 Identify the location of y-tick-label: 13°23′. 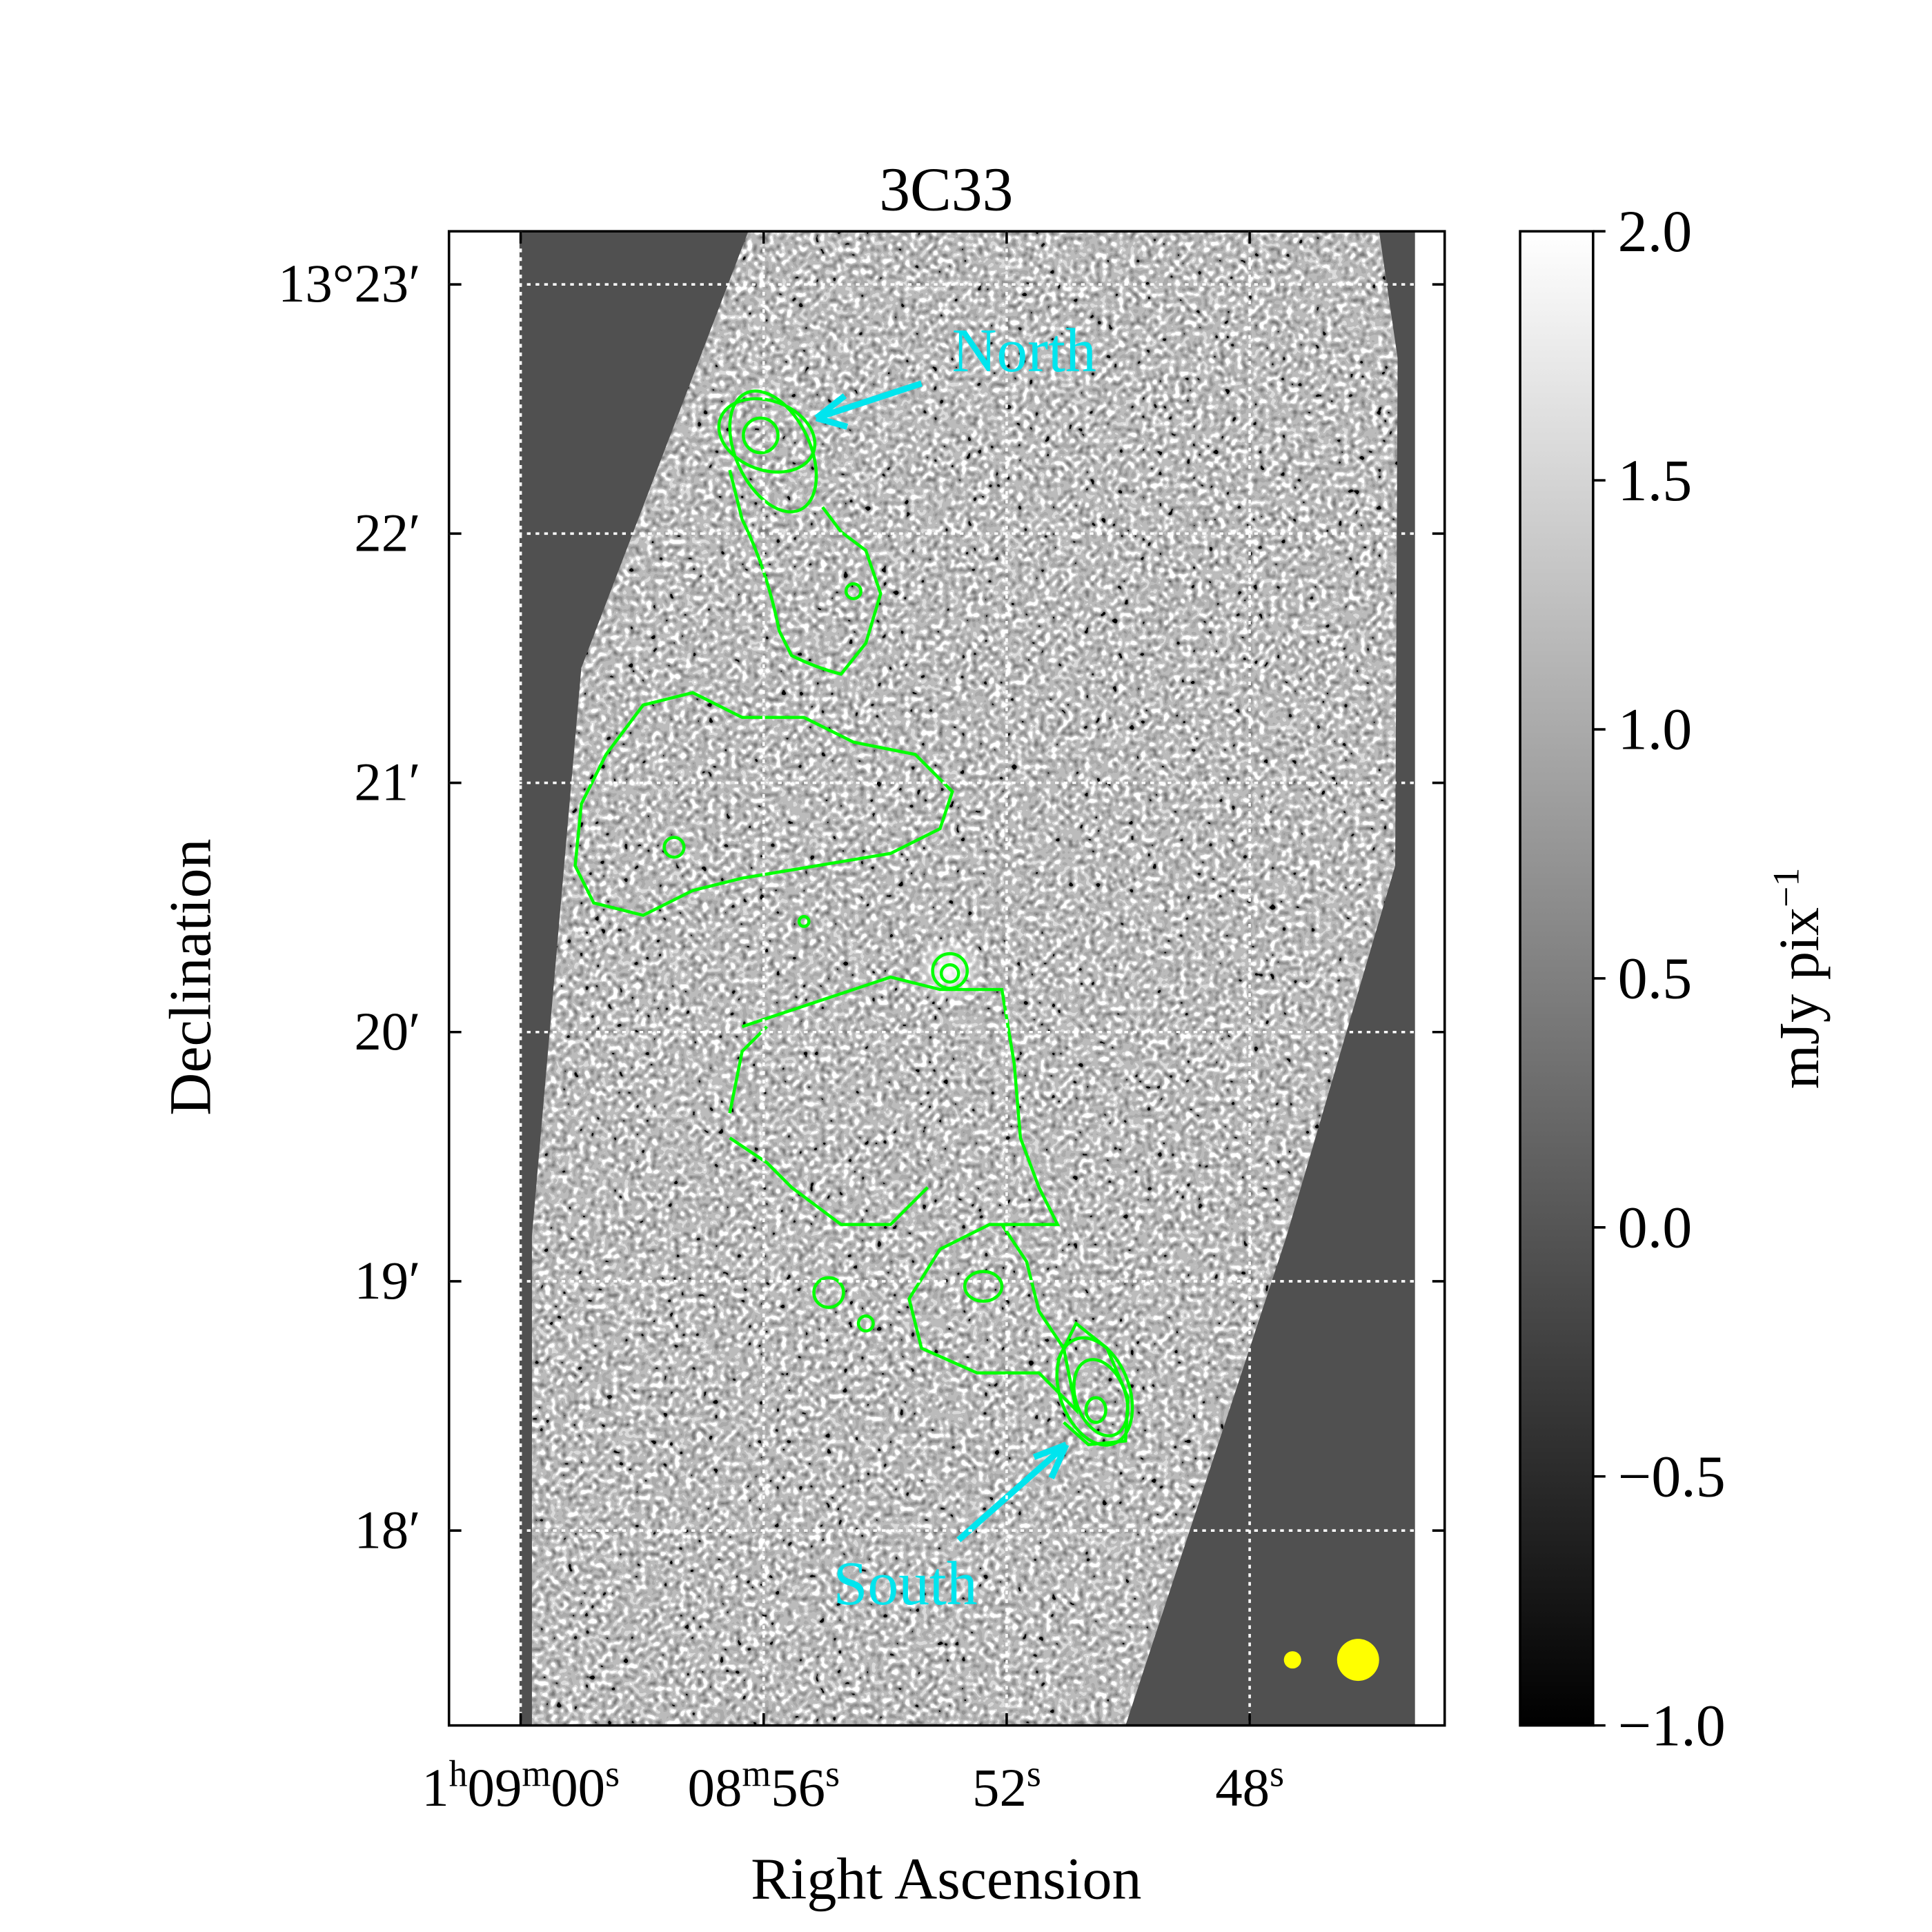
(349, 284).